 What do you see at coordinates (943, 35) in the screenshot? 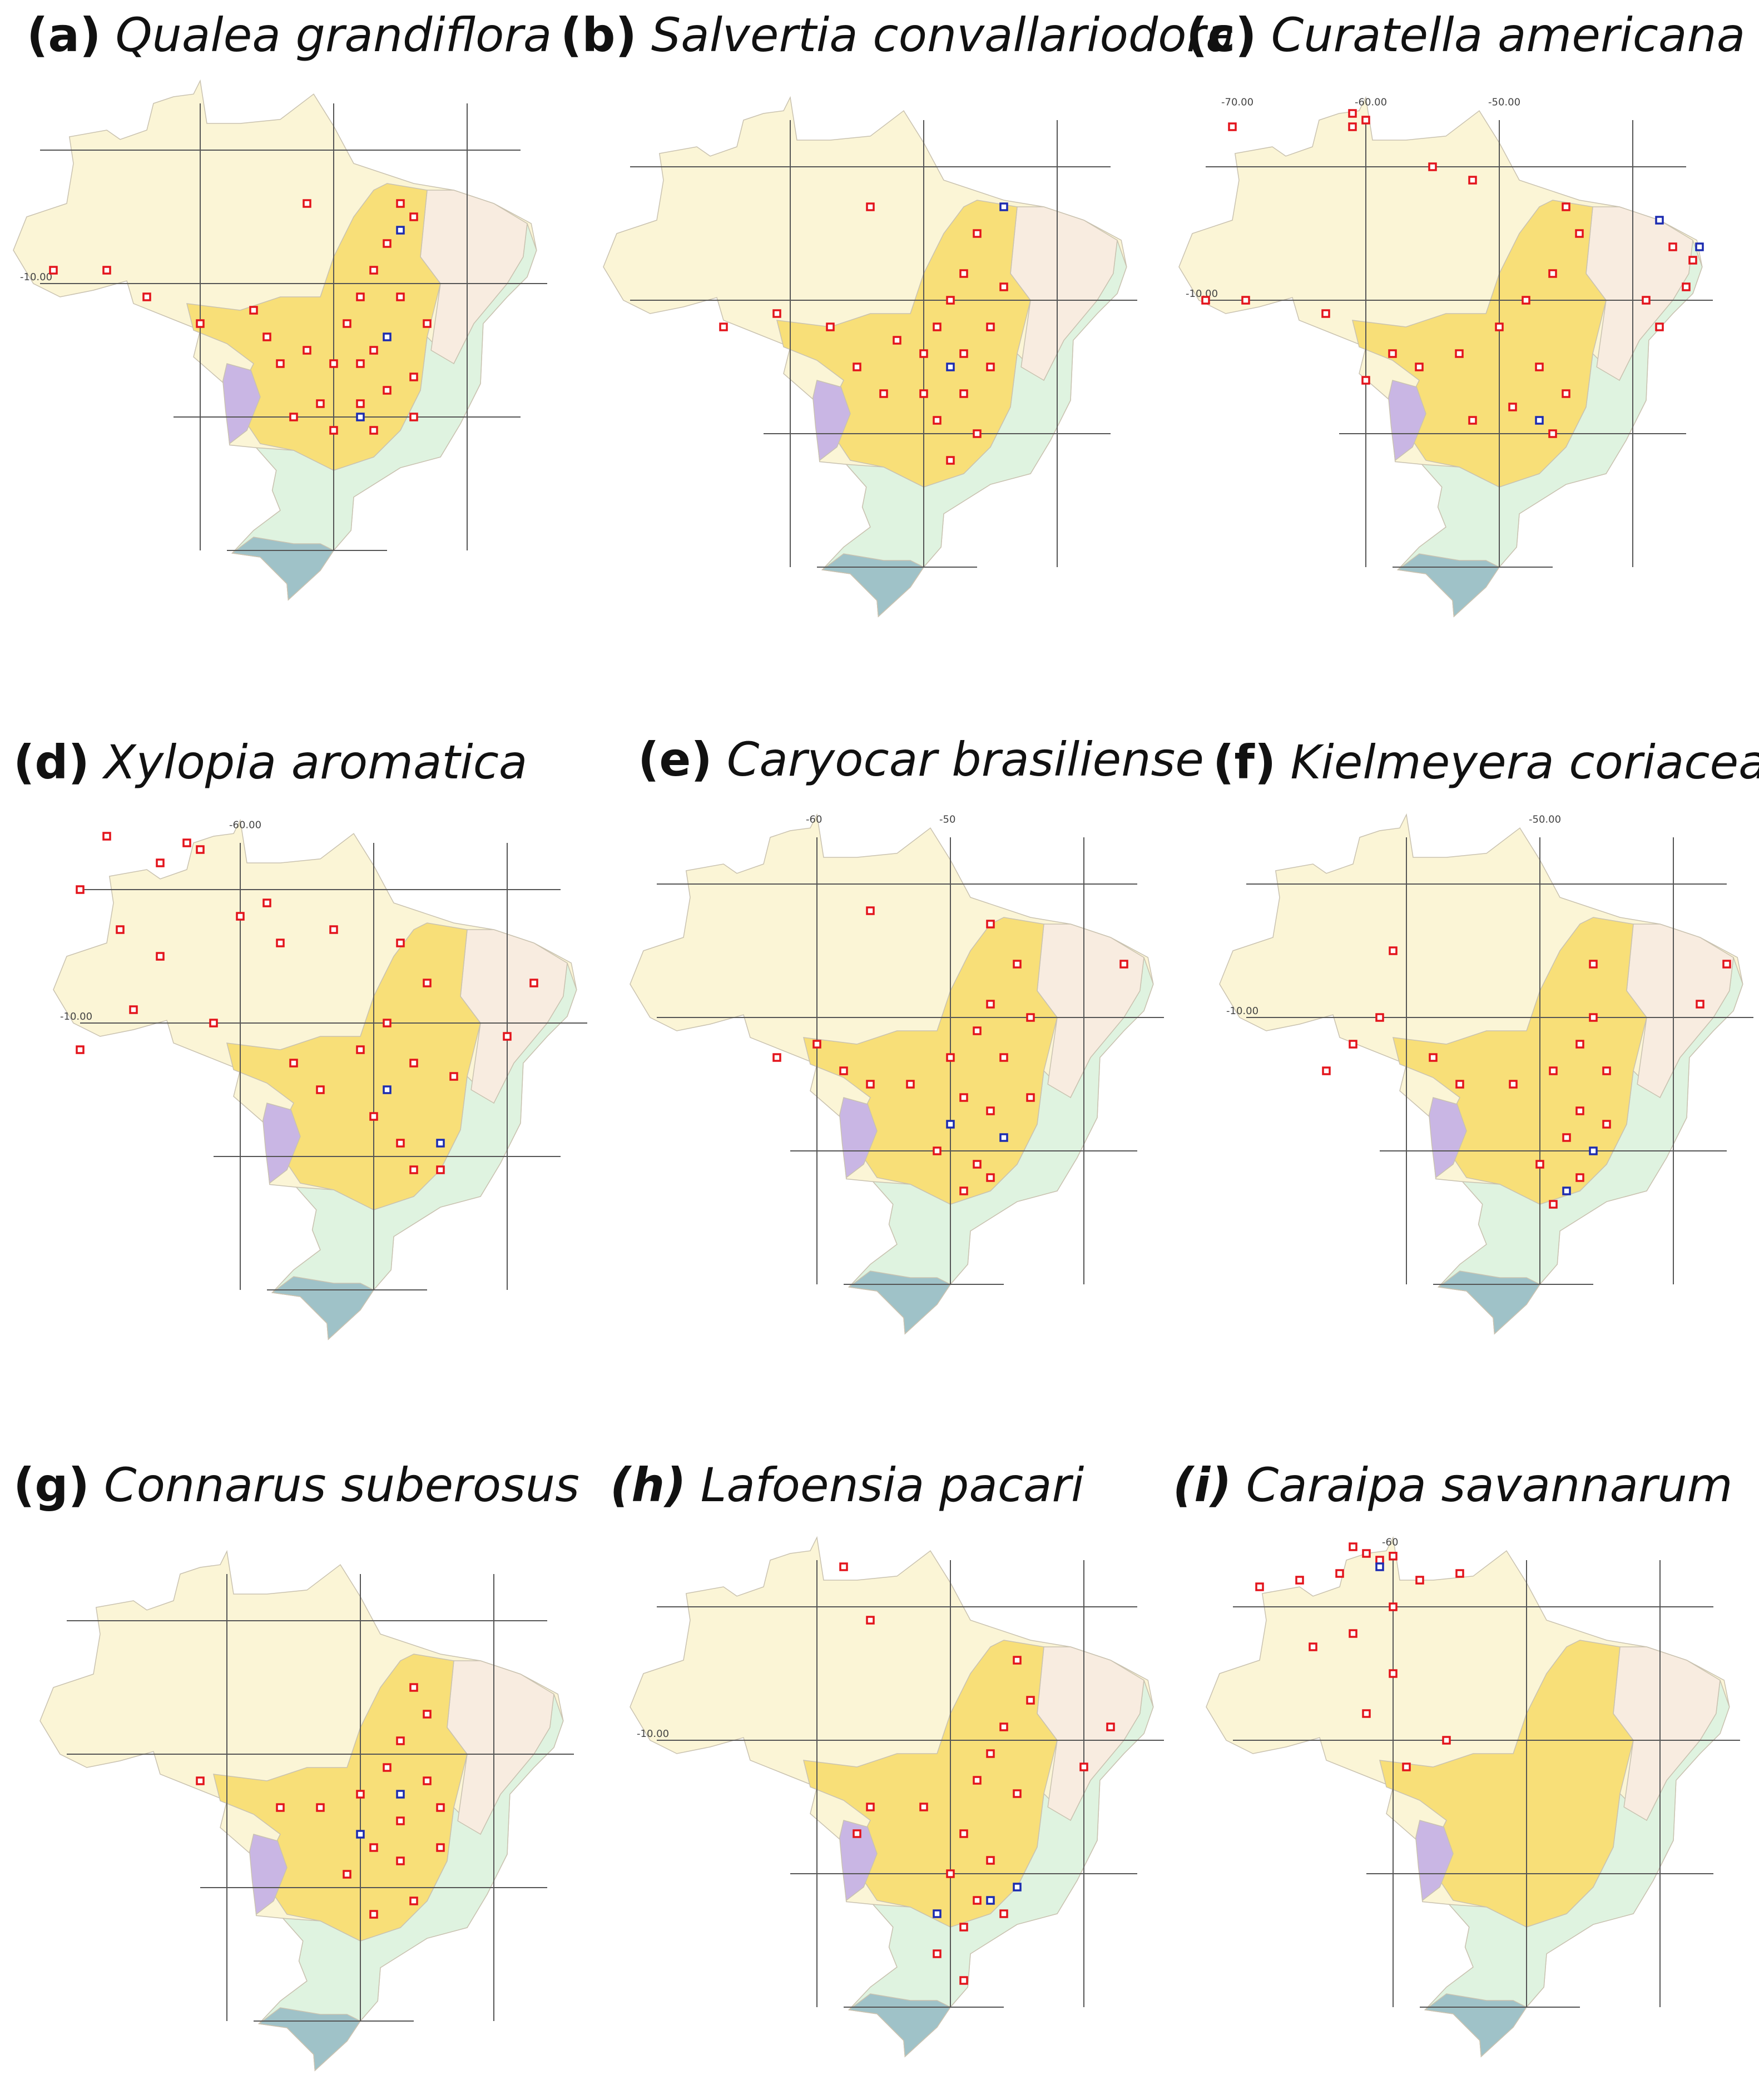
I see `species-name: Salvertia convallariodora` at bounding box center [943, 35].